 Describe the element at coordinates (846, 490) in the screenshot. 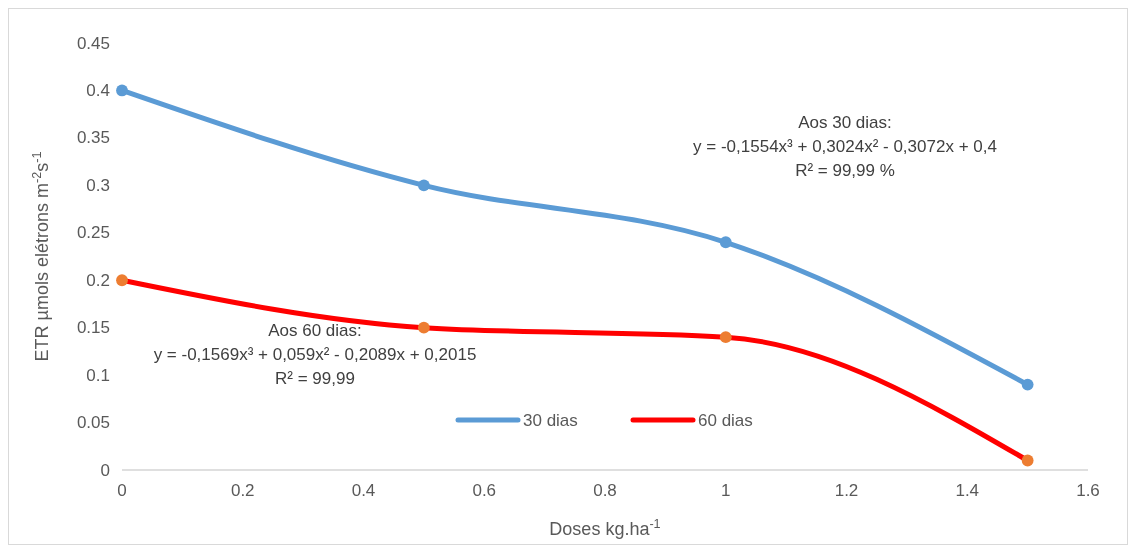

I see `x-tick-label: 1.2` at that location.